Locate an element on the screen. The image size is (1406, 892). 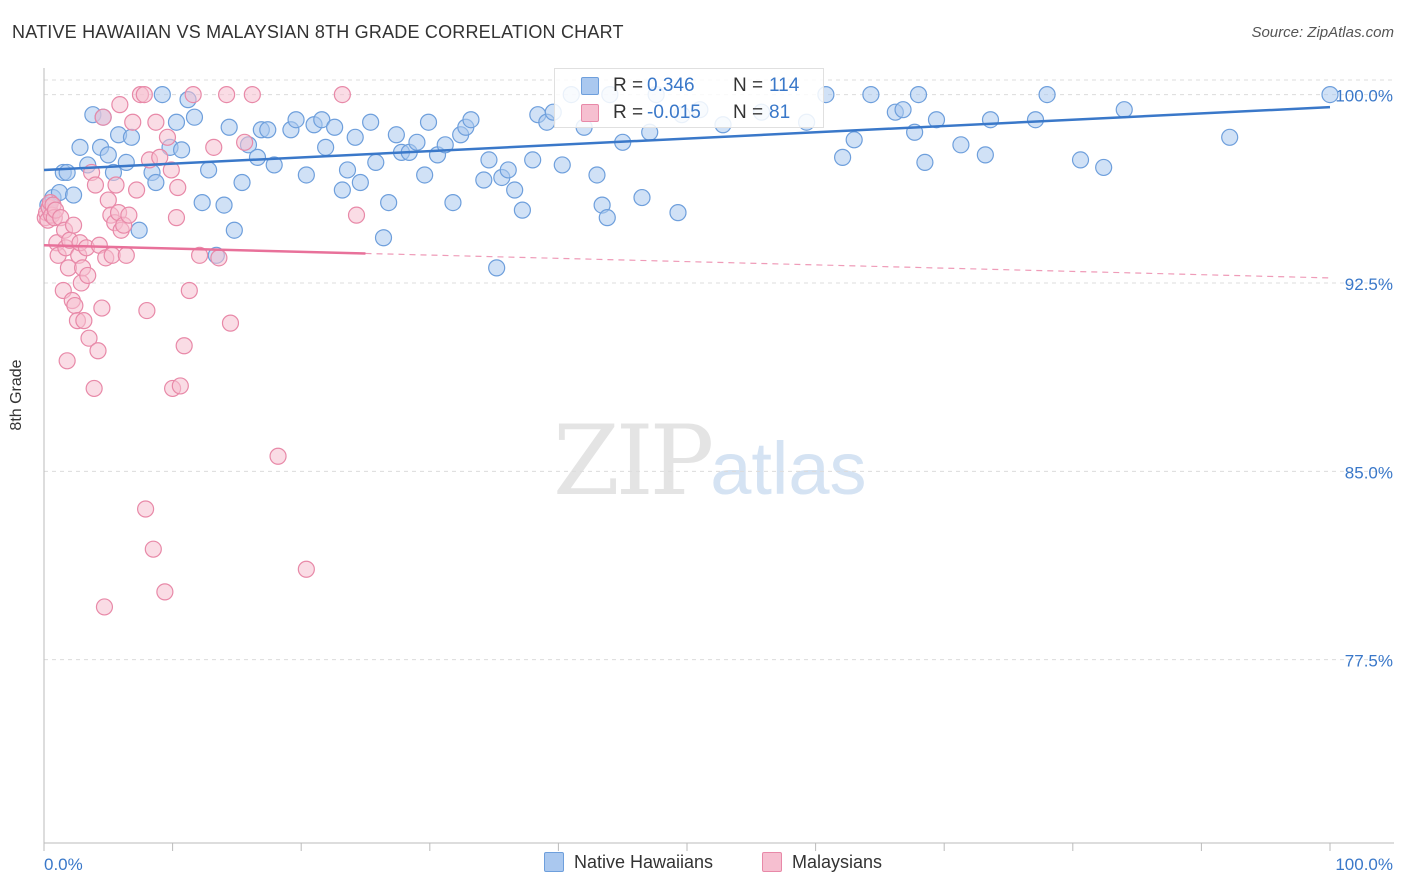
stats-legend-row-hawaiians: R = 0.346 N = 114 is located at coordinates (689, 86).